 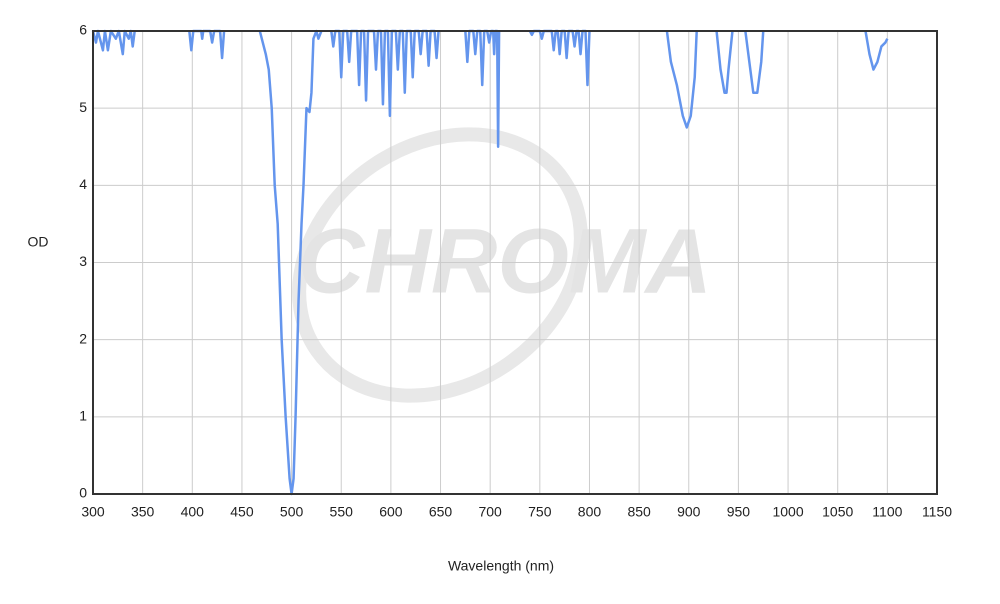 What do you see at coordinates (887, 512) in the screenshot?
I see `x-tick-label: 1100` at bounding box center [887, 512].